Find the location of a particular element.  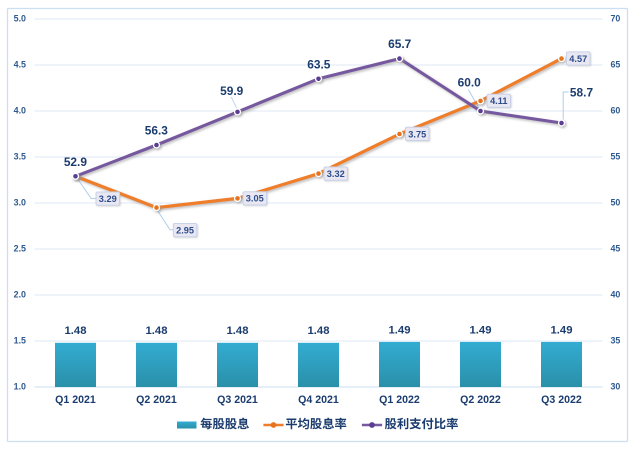

svg-text: Q1 2022 is located at coordinates (399, 400).